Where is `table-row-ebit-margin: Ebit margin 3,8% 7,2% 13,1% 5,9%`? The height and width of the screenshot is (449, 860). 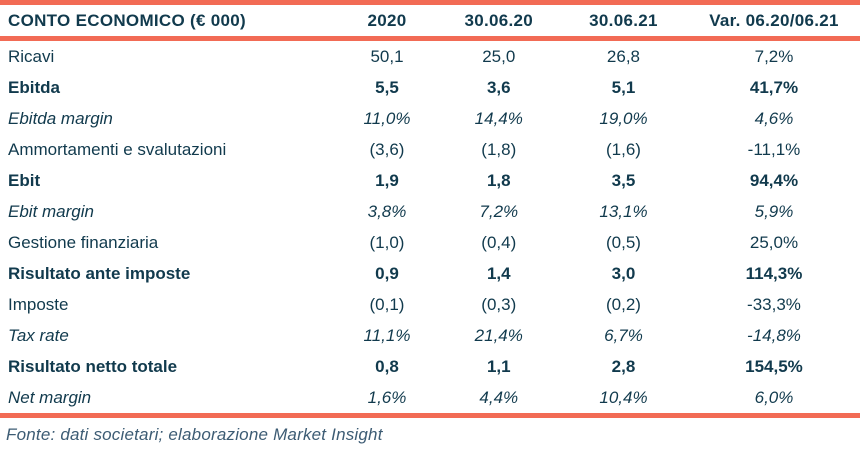
table-row-ebit-margin: Ebit margin 3,8% 7,2% 13,1% 5,9% is located at coordinates (430, 211).